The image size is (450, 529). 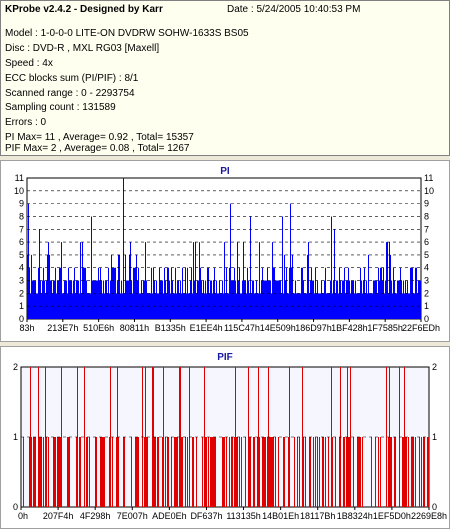 What do you see at coordinates (355, 516) in the screenshot?
I see `x-tick-label: 1B8324h` at bounding box center [355, 516].